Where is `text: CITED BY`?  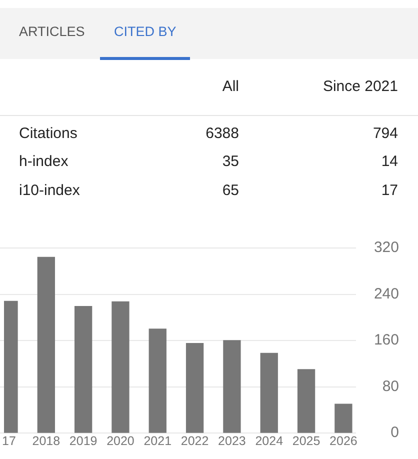 text: CITED BY is located at coordinates (145, 32).